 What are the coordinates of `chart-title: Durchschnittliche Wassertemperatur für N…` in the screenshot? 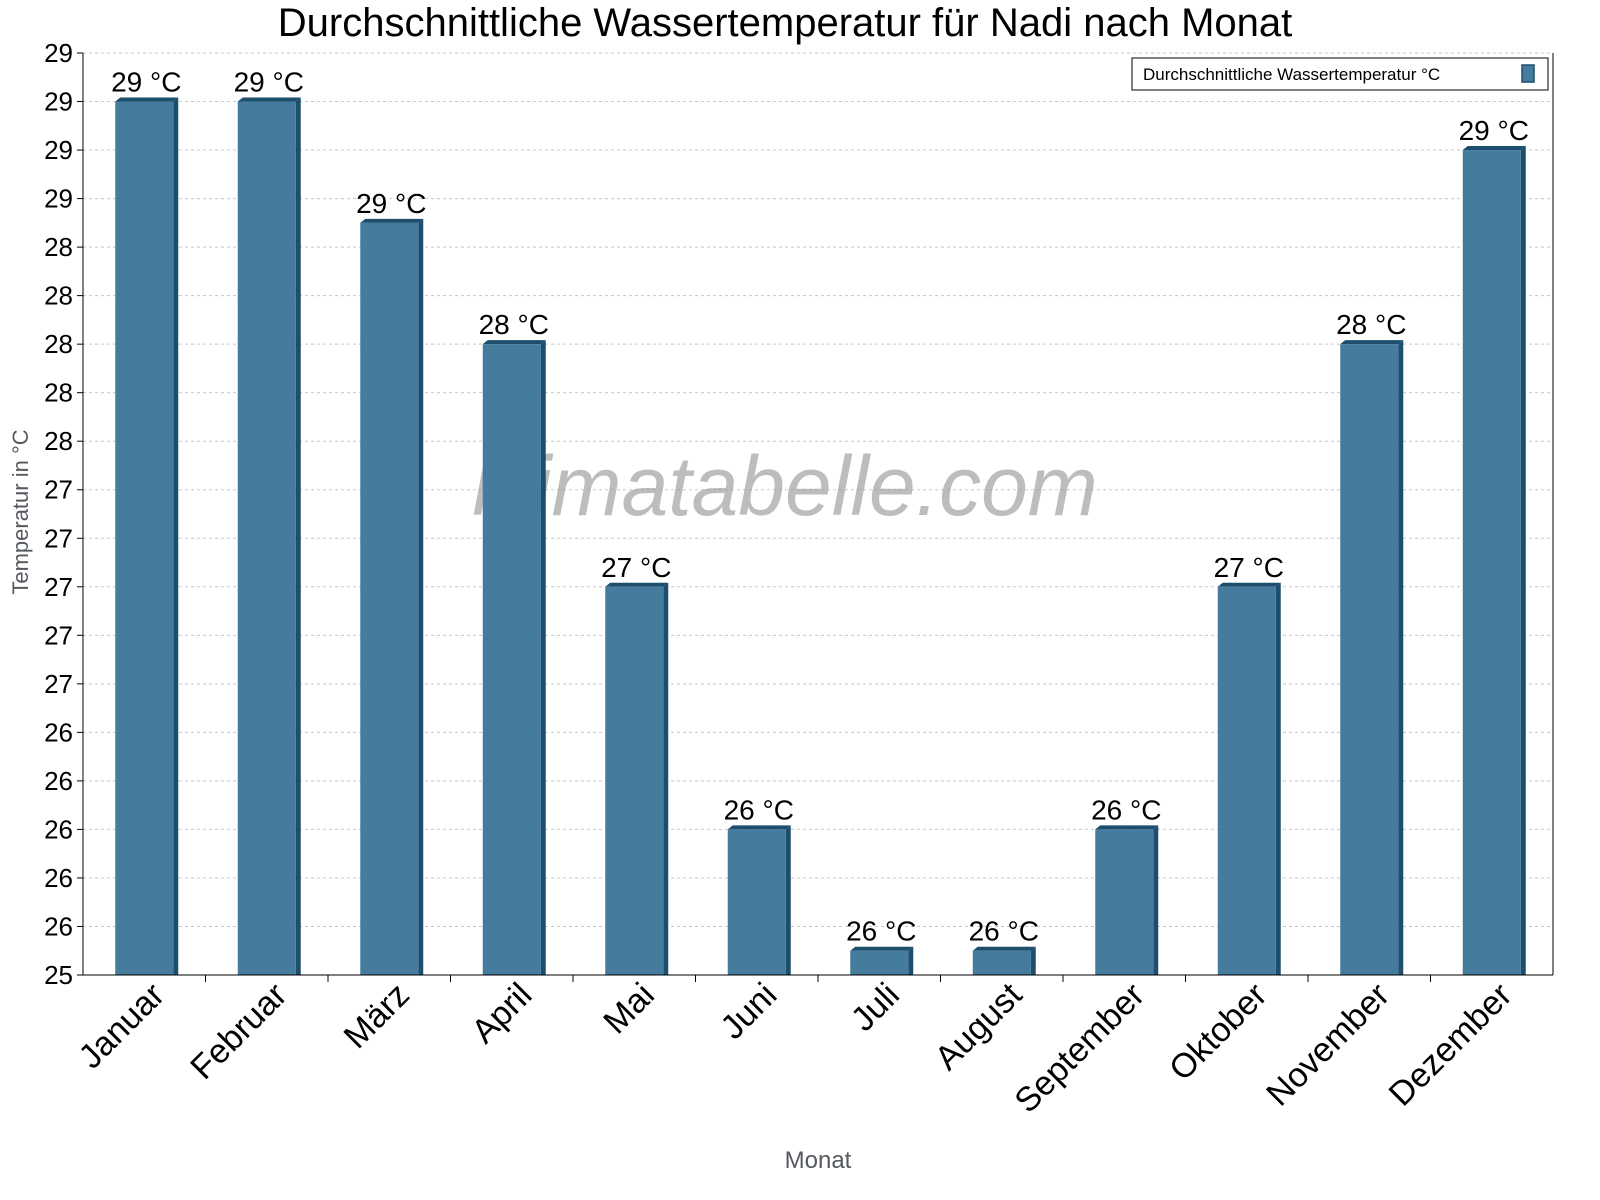 It's located at (785, 23).